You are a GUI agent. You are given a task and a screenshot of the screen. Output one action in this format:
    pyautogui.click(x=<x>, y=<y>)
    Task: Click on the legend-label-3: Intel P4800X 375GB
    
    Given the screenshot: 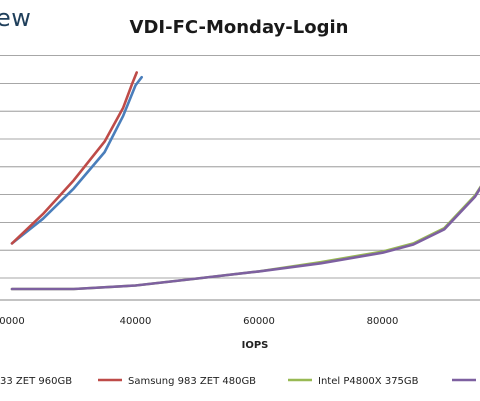 What is the action you would take?
    pyautogui.click(x=368, y=381)
    